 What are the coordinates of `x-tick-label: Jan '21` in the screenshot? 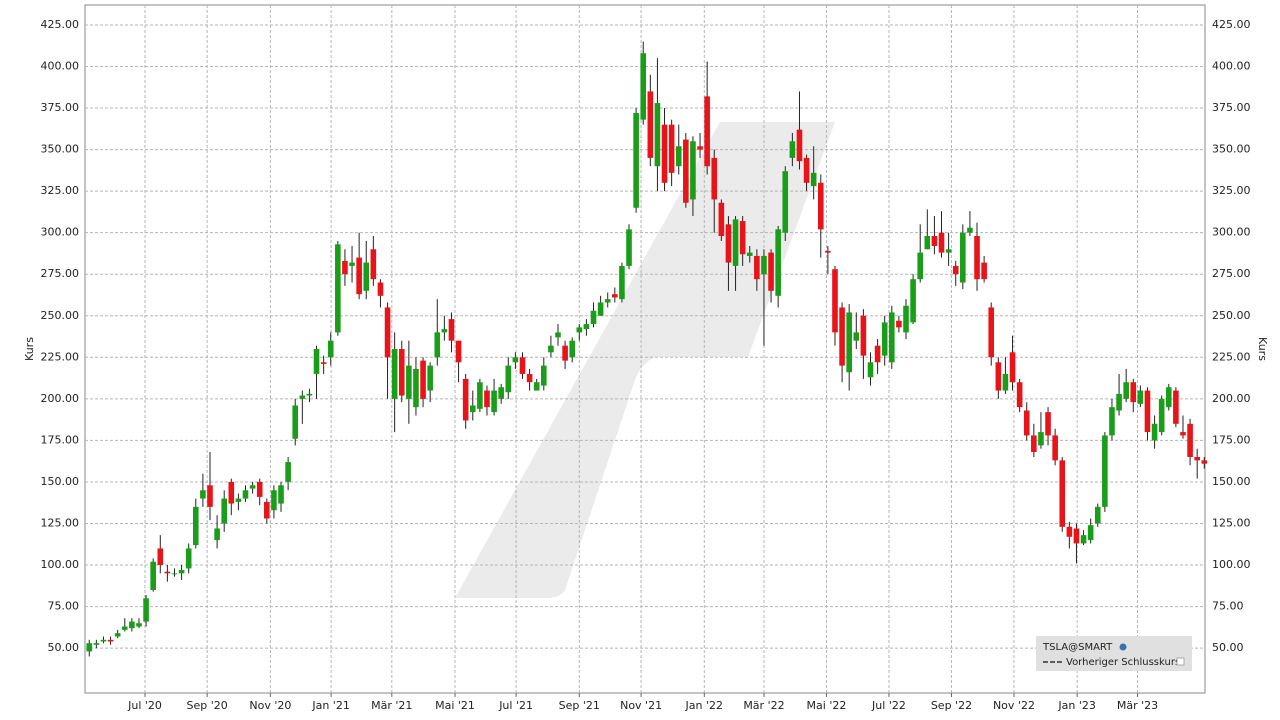 It's located at (330, 705).